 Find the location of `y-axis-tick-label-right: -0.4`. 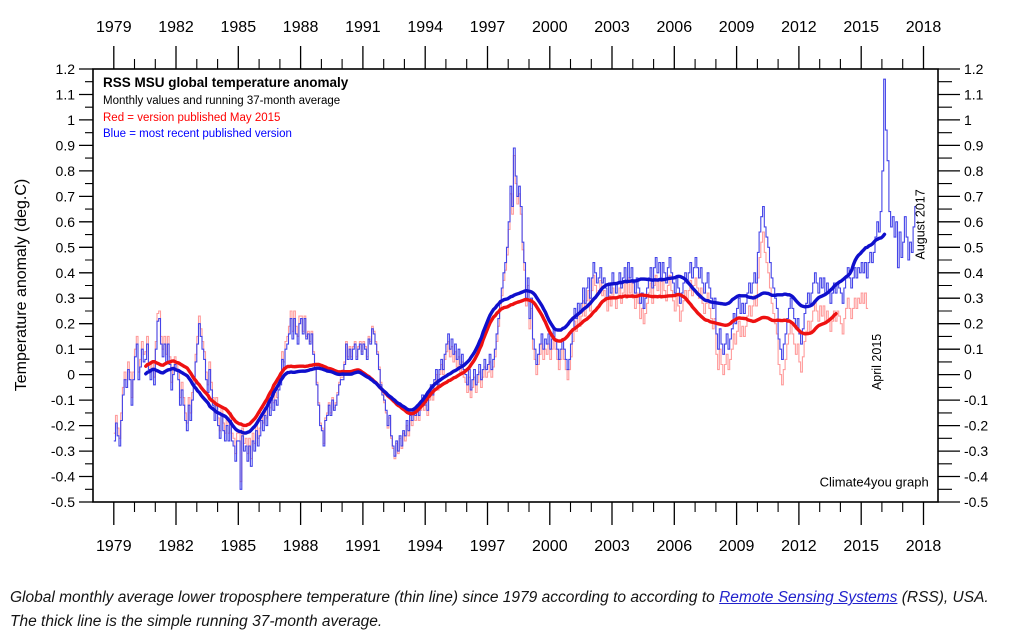

y-axis-tick-label-right: -0.4 is located at coordinates (976, 477).